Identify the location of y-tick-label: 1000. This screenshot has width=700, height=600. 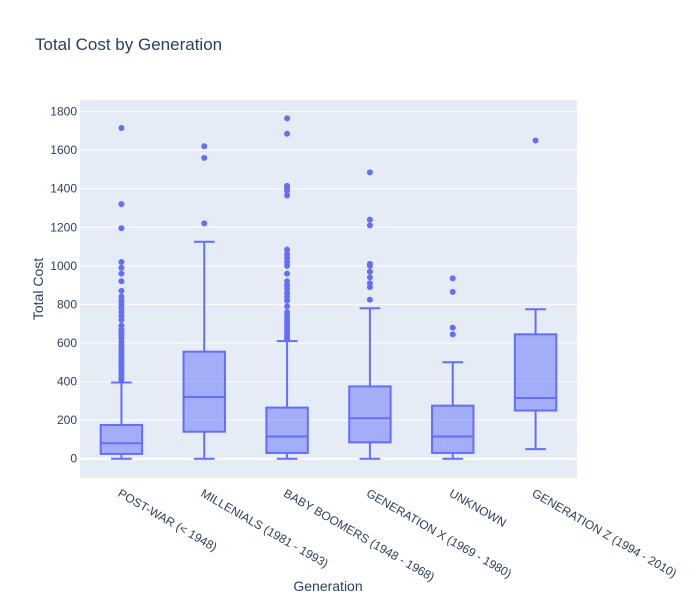
(63, 266).